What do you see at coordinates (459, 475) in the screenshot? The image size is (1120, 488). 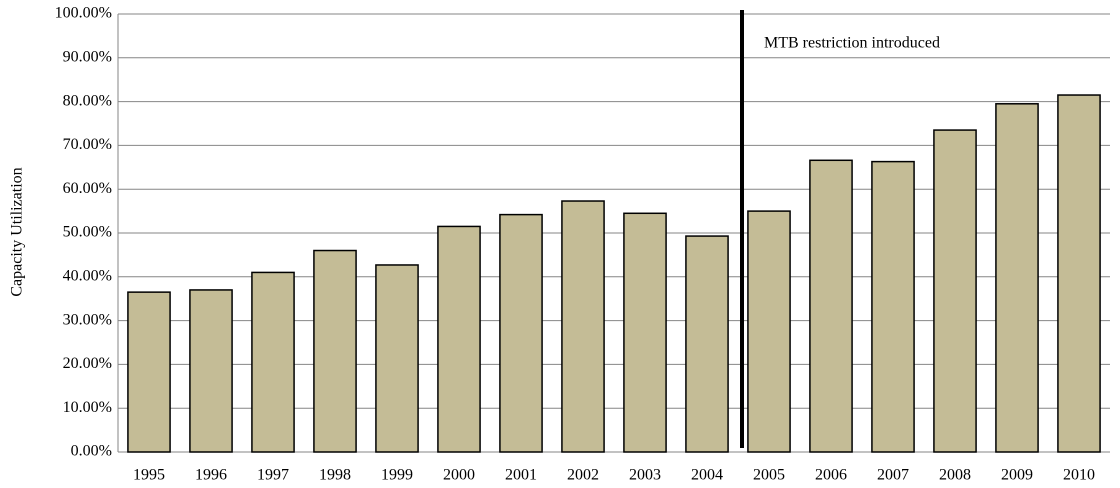 I see `x-tick-label: 2000` at bounding box center [459, 475].